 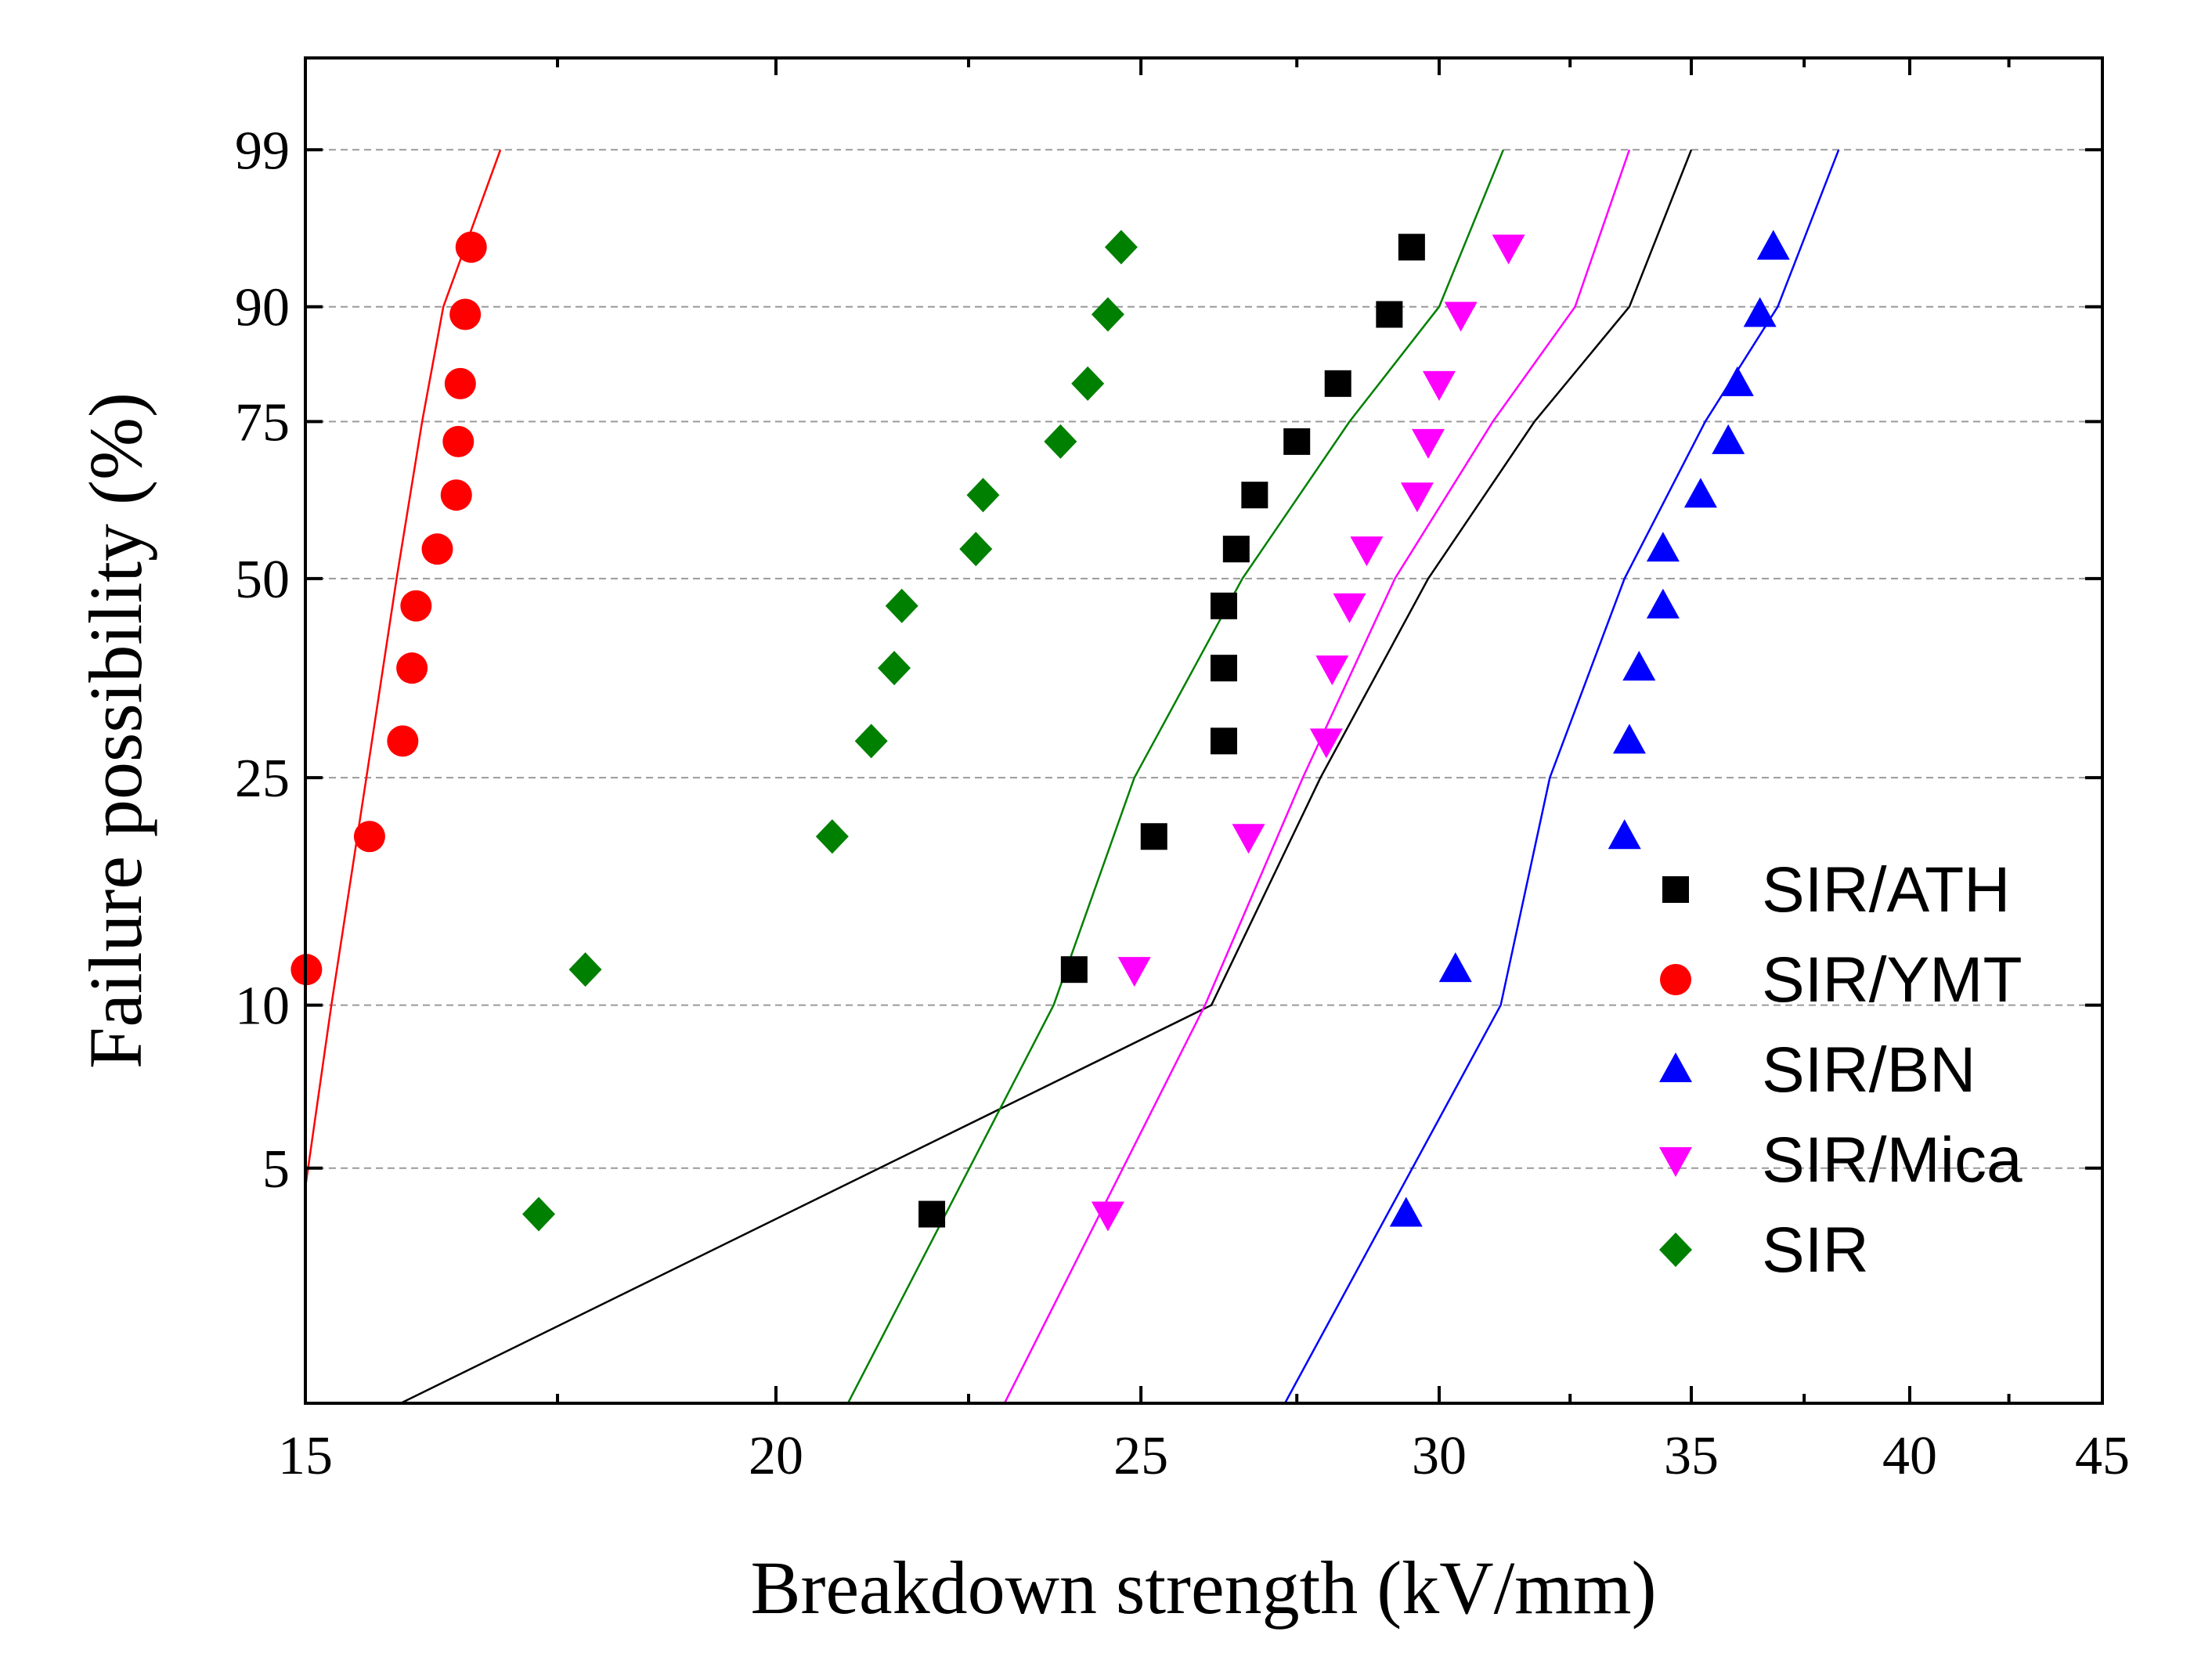 What do you see at coordinates (2102, 1456) in the screenshot?
I see `x-tick-label: 45` at bounding box center [2102, 1456].